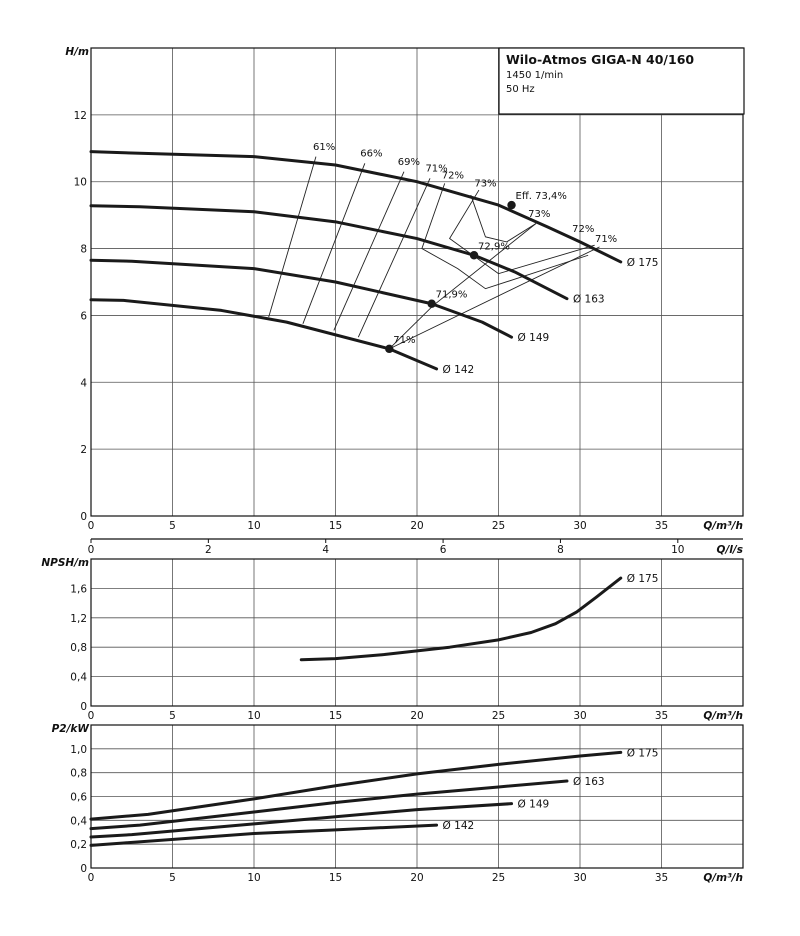 Image resolution: width=800 pixels, height=936 pixels. I want to click on npsh-xtick-1: 5, so click(172, 716).